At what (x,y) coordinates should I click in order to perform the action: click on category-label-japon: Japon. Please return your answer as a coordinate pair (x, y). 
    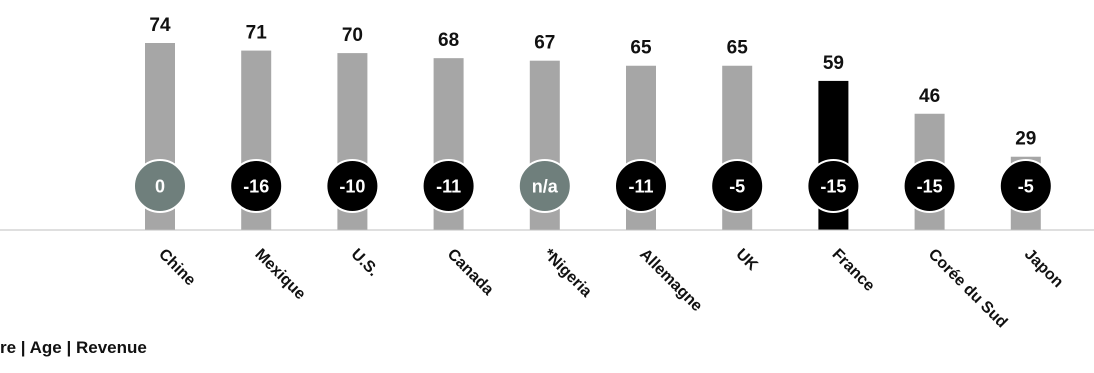
    Looking at the image, I should click on (1043, 268).